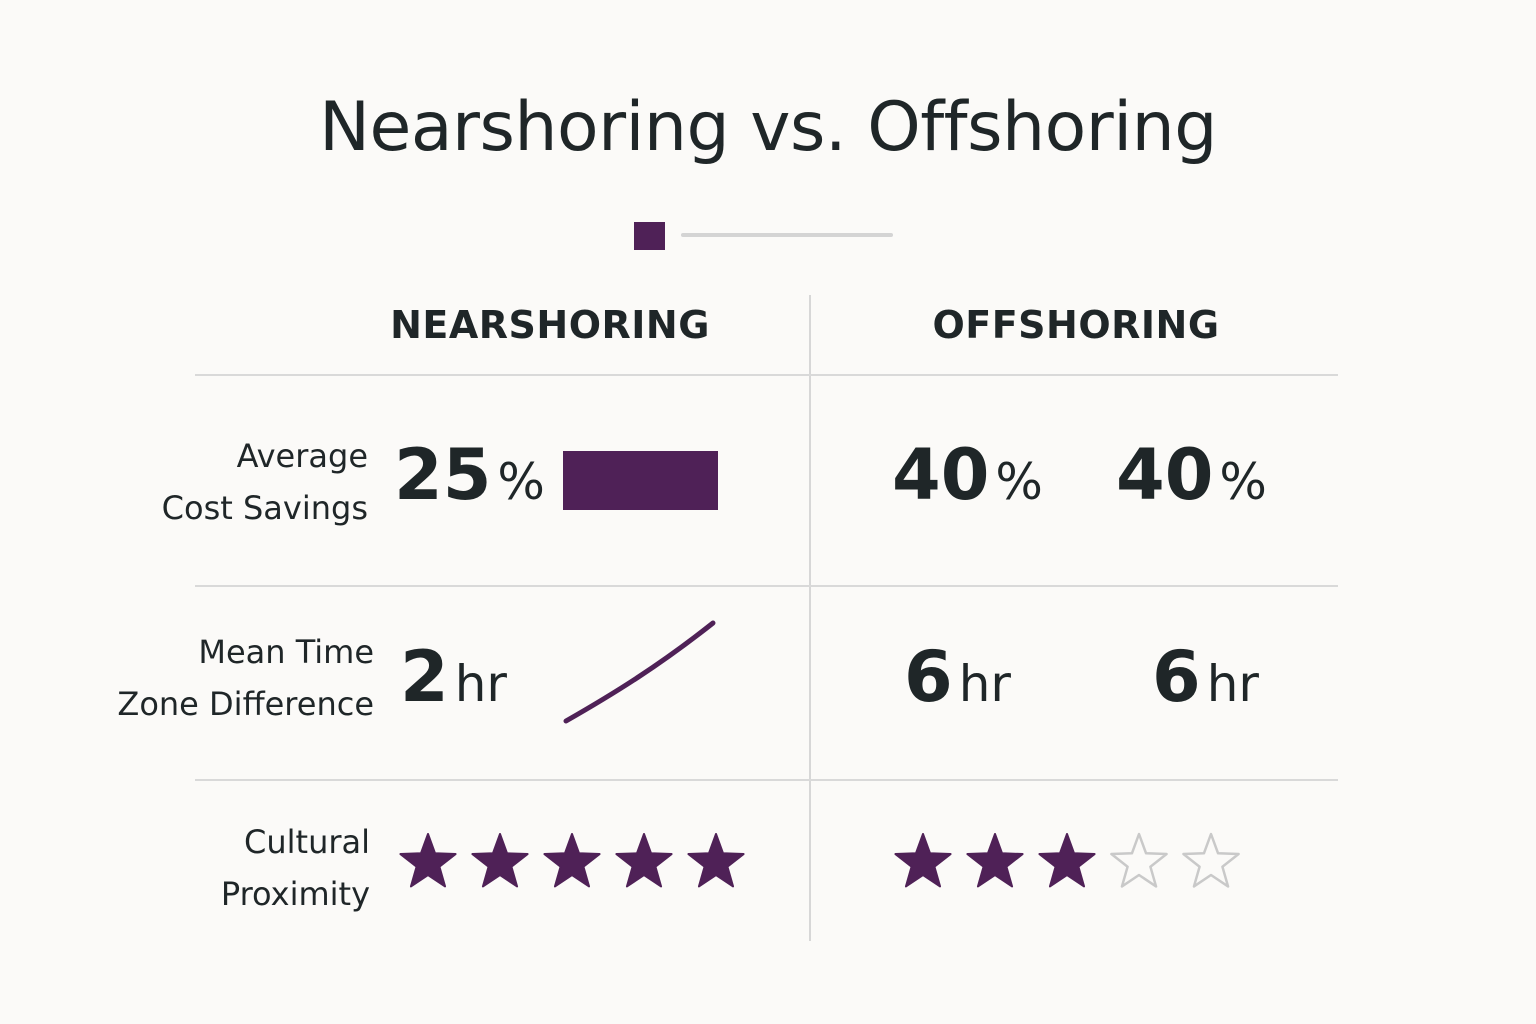 This screenshot has height=1024, width=1536. What do you see at coordinates (245, 678) in the screenshot?
I see `row-label-time-zone: Mean Time Zone Difference` at bounding box center [245, 678].